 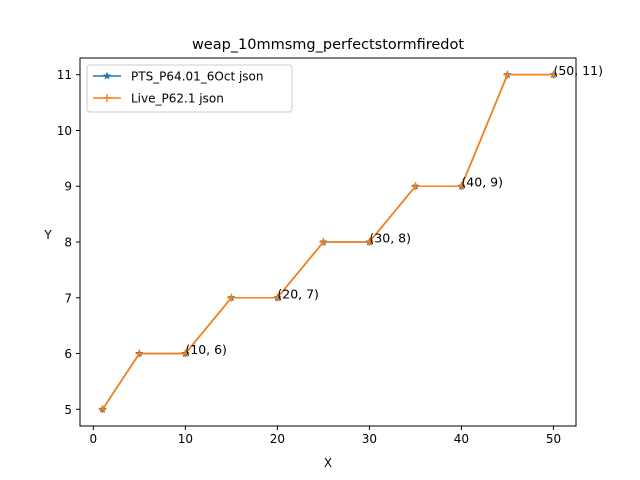 I want to click on chart-title: weap_10mmsmg_perfectstormfiredot, so click(x=328, y=45).